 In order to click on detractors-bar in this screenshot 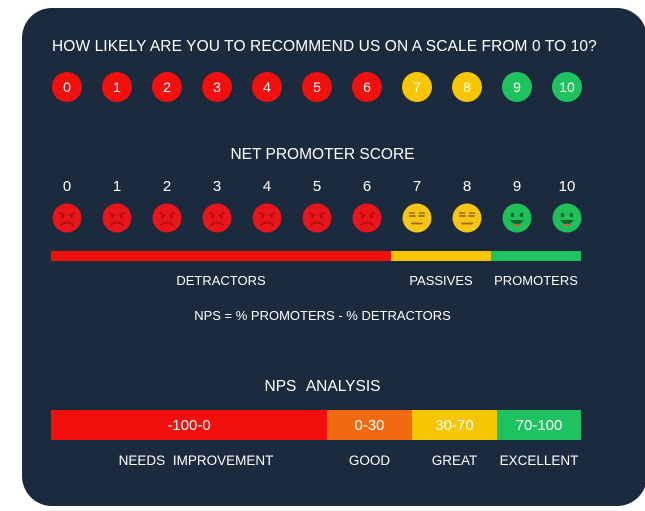, I will do `click(221, 256)`.